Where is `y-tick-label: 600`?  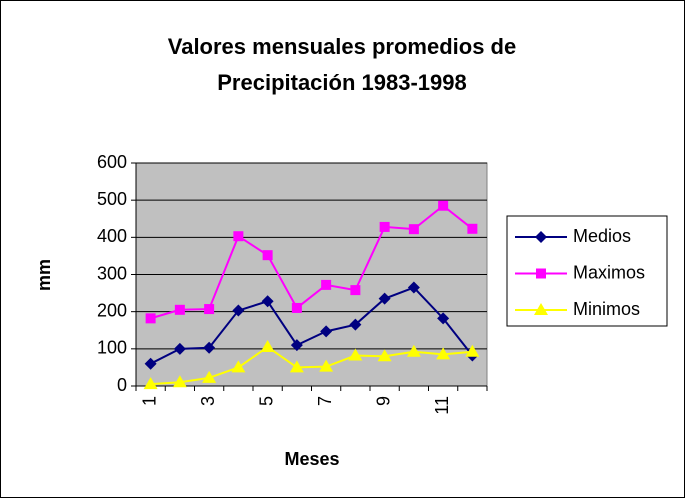 y-tick-label: 600 is located at coordinates (112, 162).